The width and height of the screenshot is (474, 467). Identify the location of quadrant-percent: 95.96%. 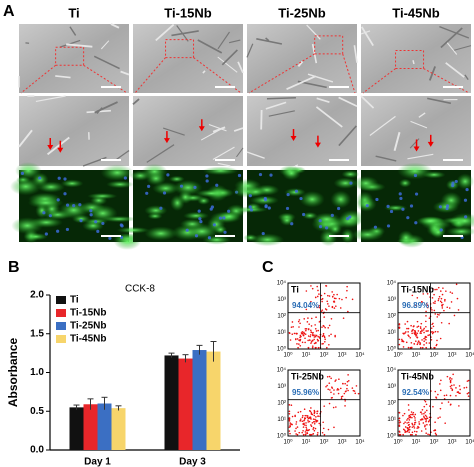
(305, 392).